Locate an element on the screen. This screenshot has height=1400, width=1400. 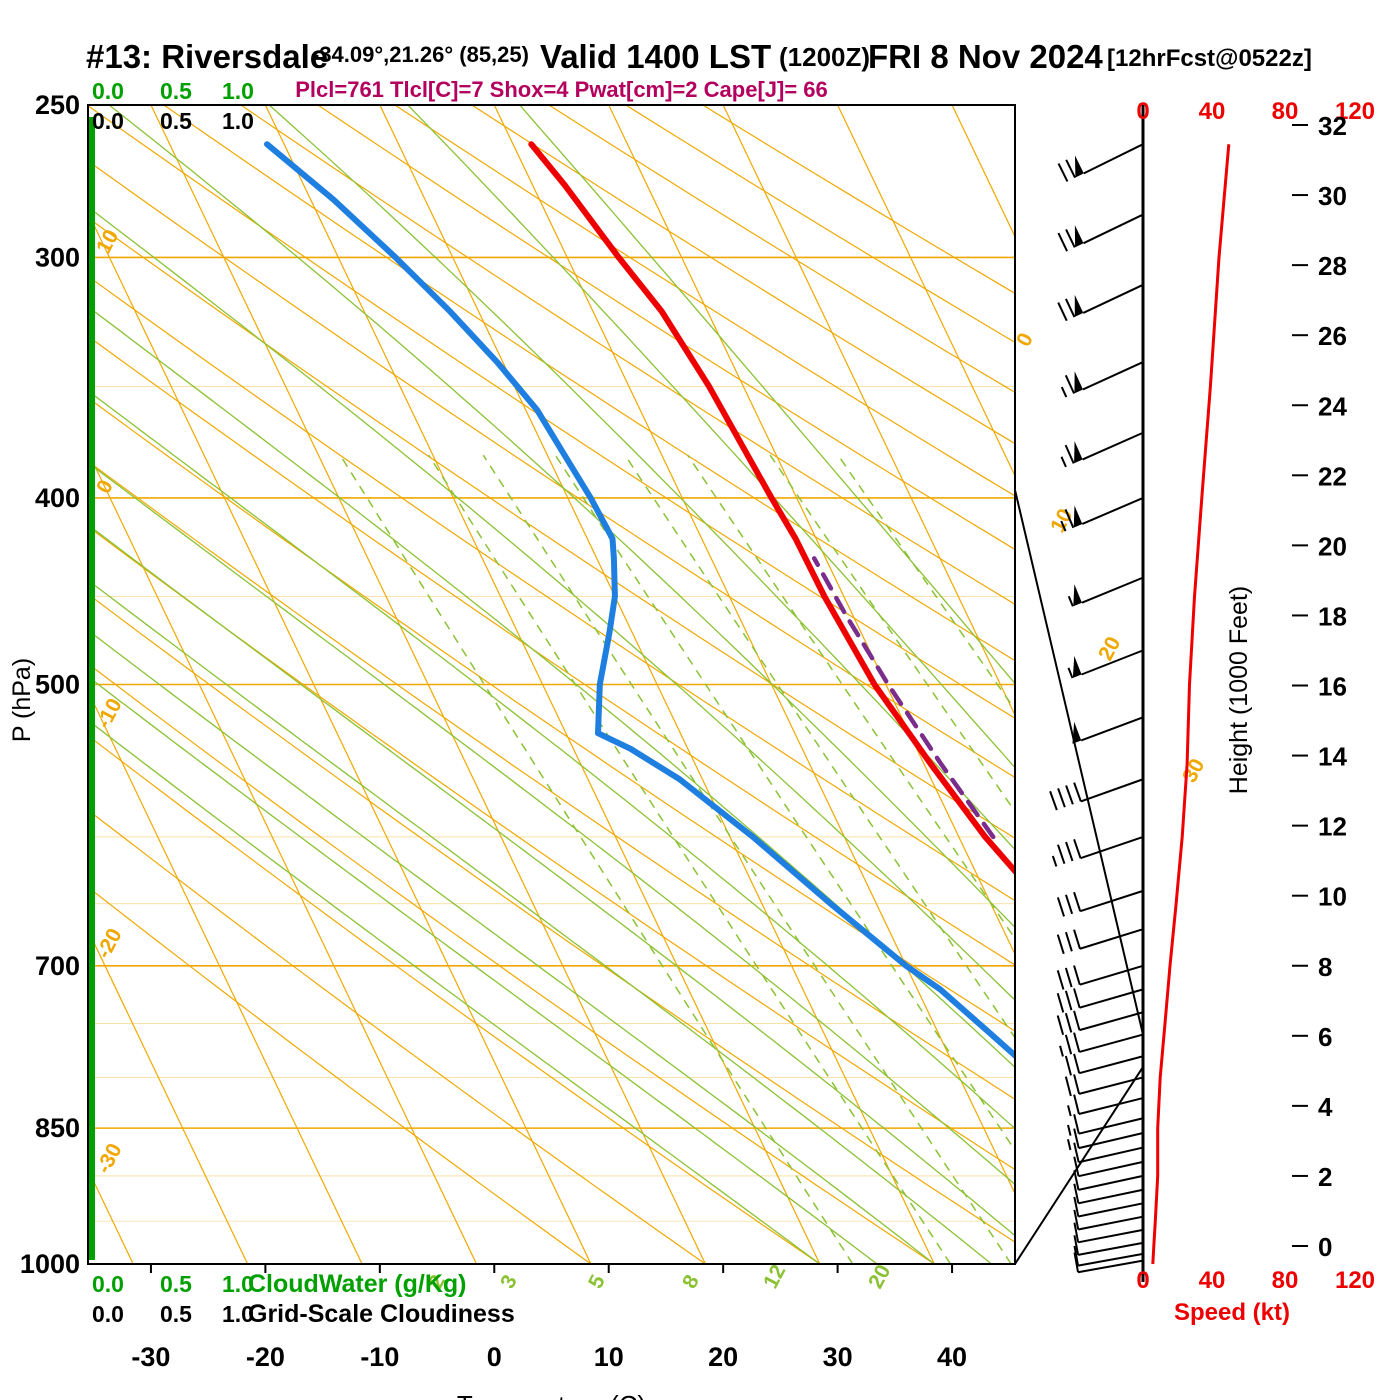
valid-date: FRI 8 Nov 2024 is located at coordinates (985, 56).